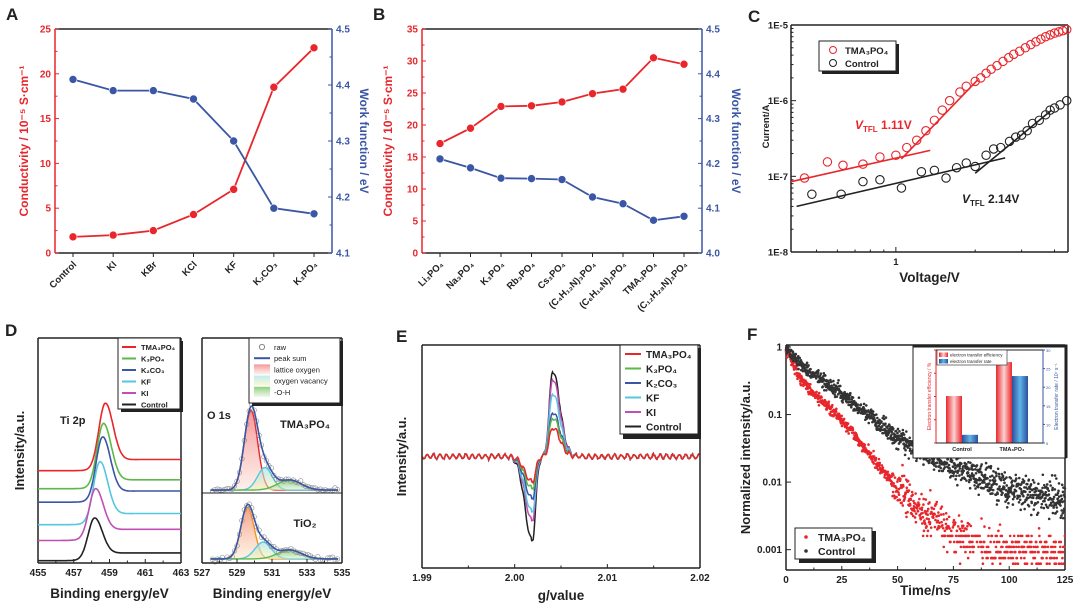 The width and height of the screenshot is (1080, 612). Describe the element at coordinates (862, 64) in the screenshot. I see `legend-label: Control` at that location.